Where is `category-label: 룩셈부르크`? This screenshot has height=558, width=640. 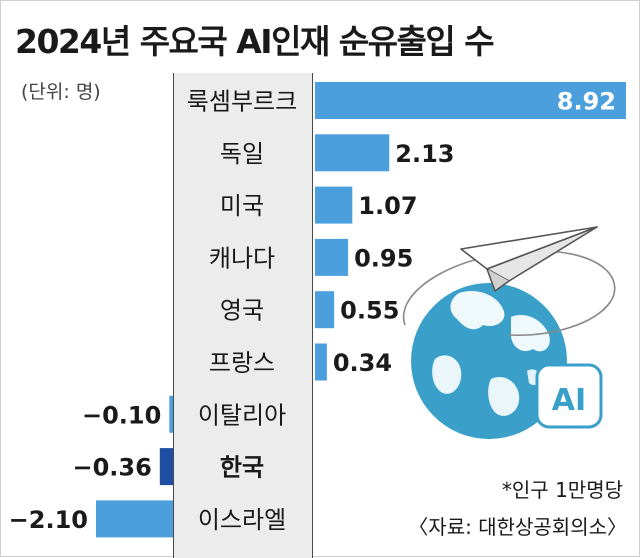 category-label: 룩셈부르크 is located at coordinates (242, 102).